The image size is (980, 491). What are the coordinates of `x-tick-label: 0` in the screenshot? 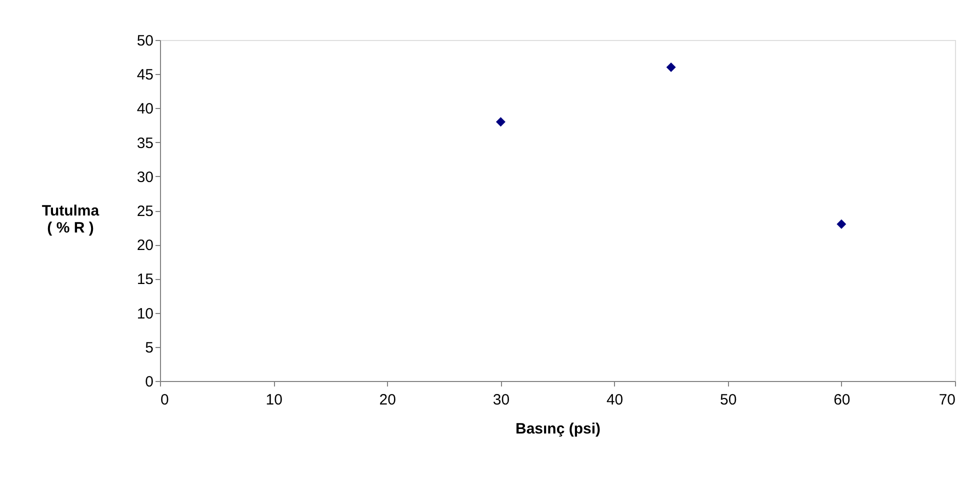 It's located at (164, 400).